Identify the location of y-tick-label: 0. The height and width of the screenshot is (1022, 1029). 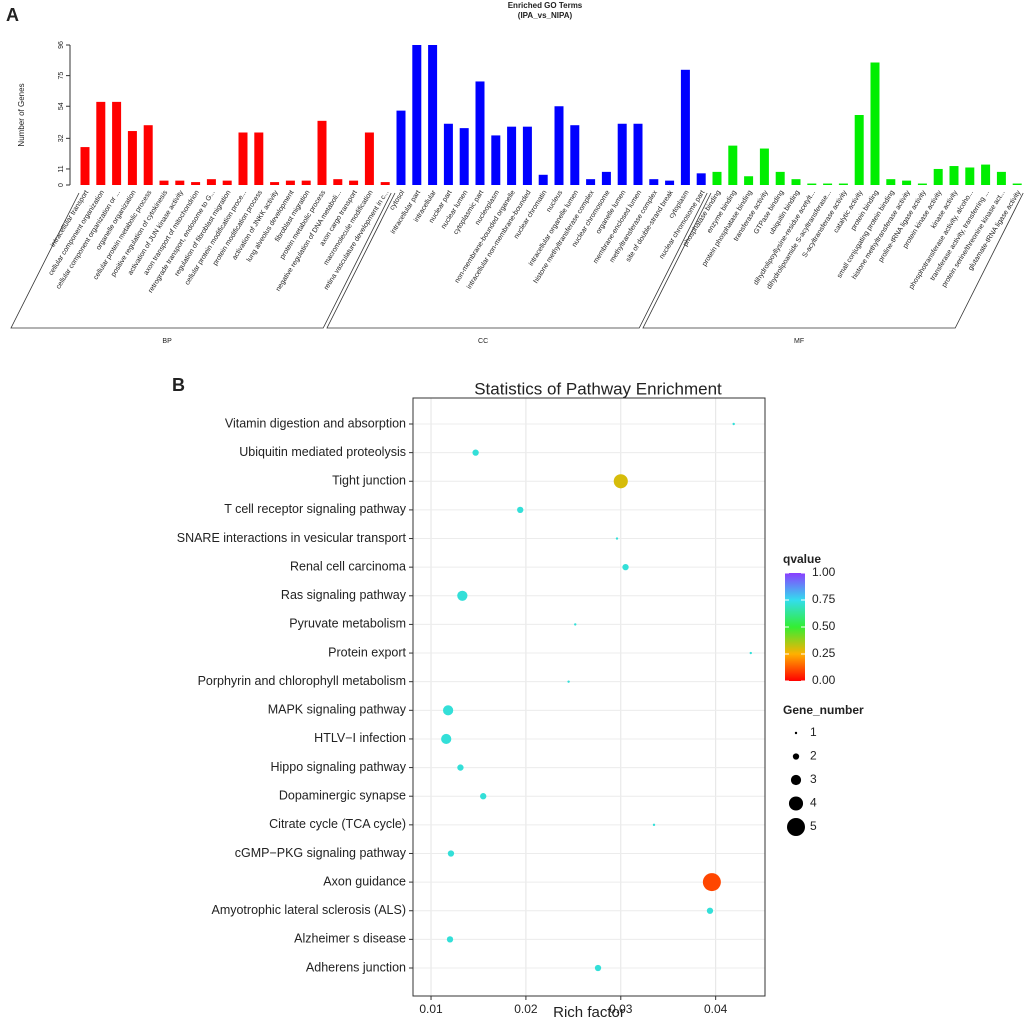
(61, 185).